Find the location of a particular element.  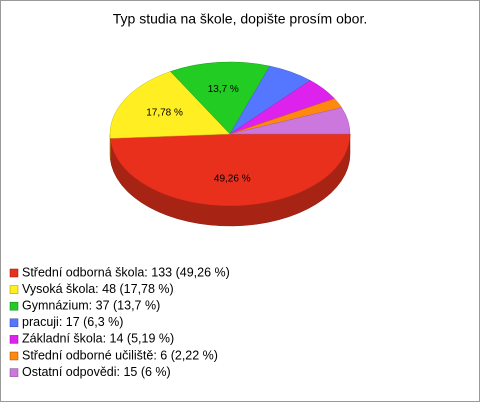

legend-label: Základní škola: 14 (5,19 %) is located at coordinates (98, 339).